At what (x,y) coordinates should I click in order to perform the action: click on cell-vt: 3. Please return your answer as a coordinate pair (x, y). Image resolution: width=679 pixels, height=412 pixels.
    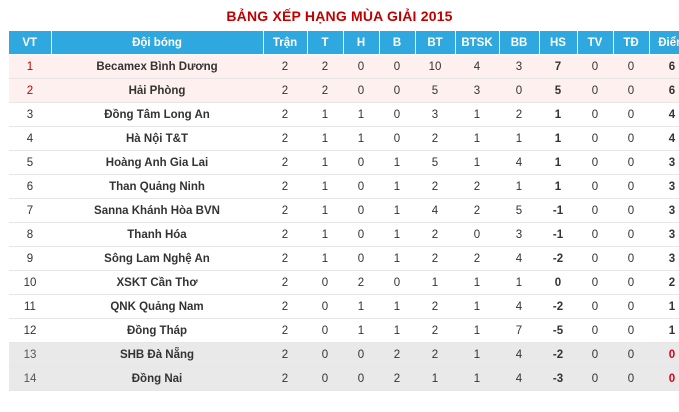
    Looking at the image, I should click on (30, 114).